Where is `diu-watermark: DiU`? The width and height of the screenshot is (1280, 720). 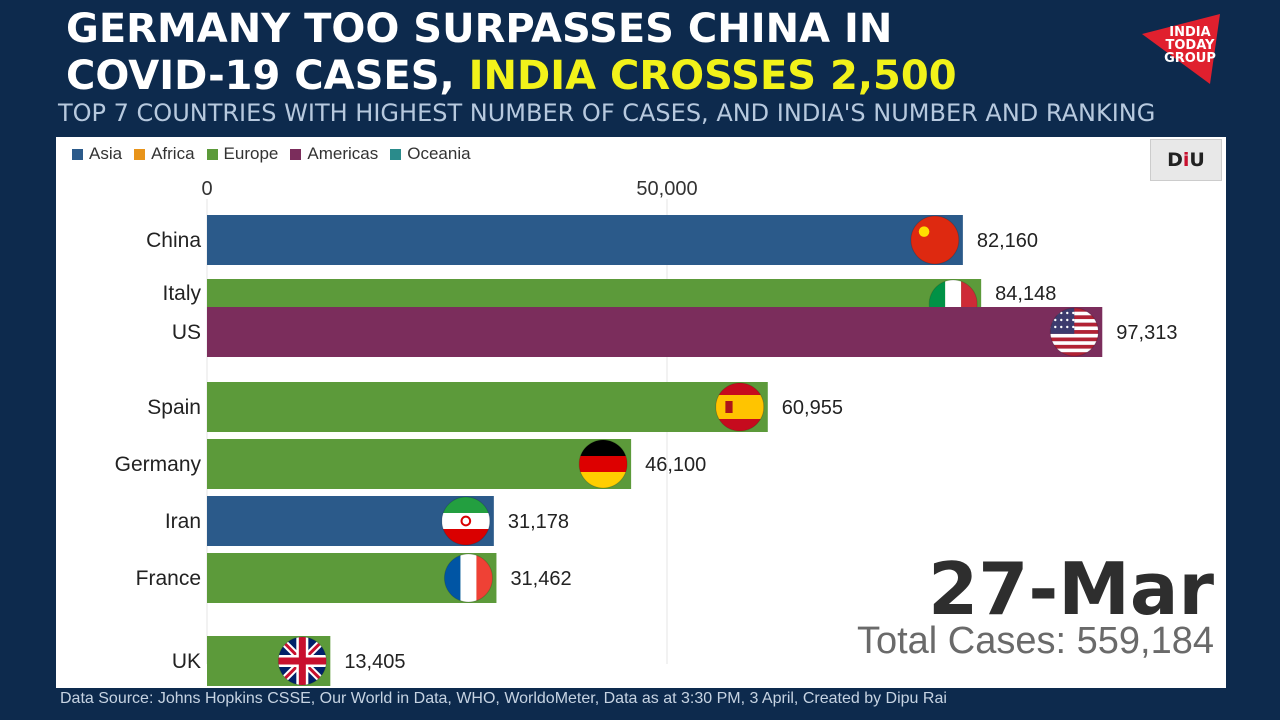 diu-watermark: DiU is located at coordinates (1186, 160).